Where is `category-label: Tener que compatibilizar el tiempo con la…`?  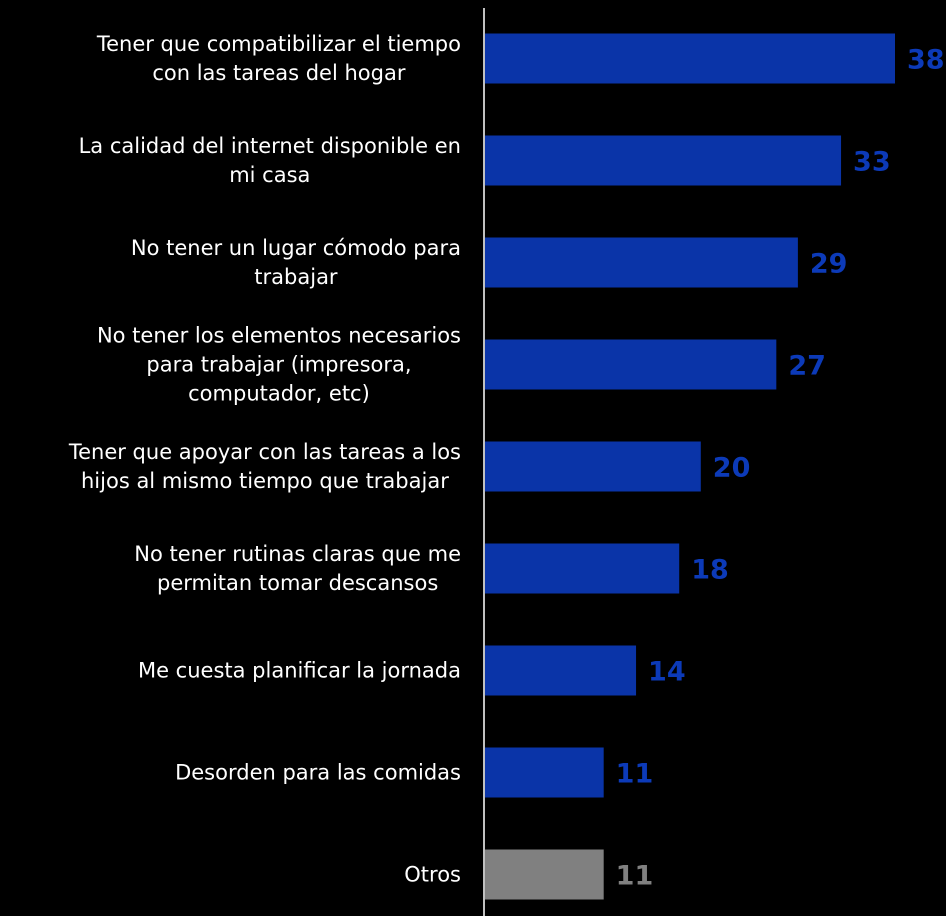
category-label: Tener que compatibilizar el tiempo con la… is located at coordinates (278, 58).